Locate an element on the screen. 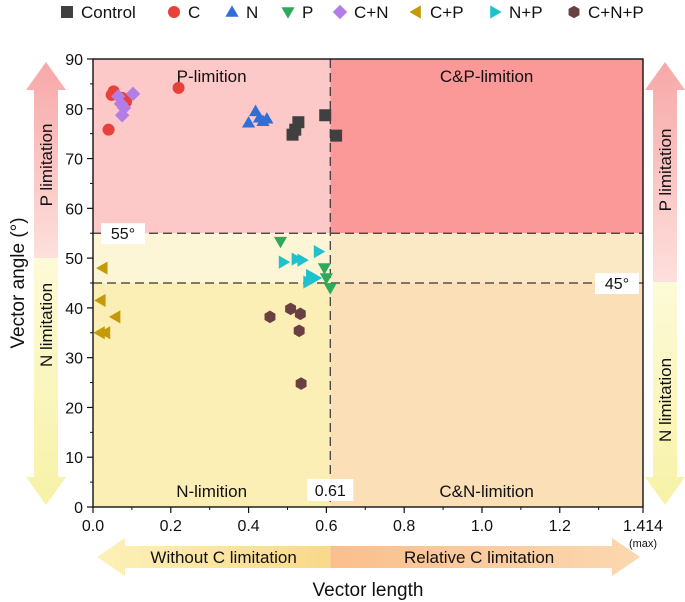  legend: Control C N P C+N C+P N+P C+N+P is located at coordinates (352, 12).